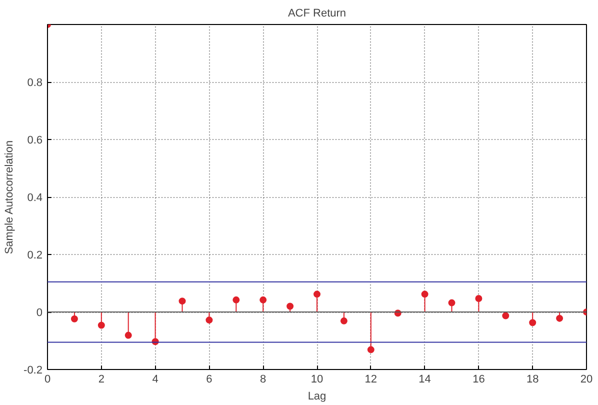  I want to click on x-tick-label: 14, so click(424, 380).